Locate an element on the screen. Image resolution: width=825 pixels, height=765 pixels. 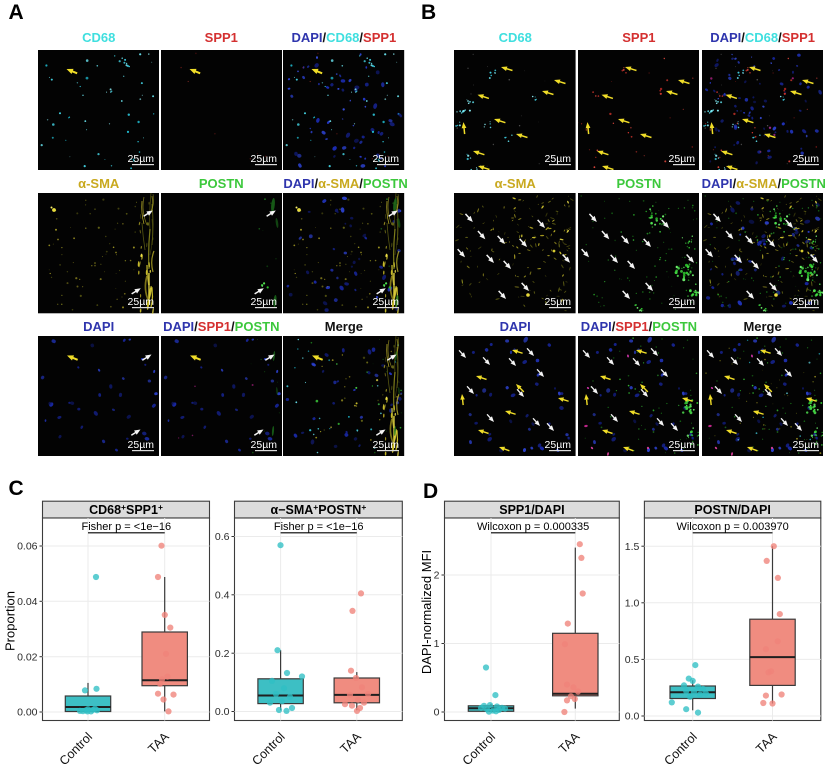
svg-text: DAPI-normalized MFI is located at coordinates (426, 612).